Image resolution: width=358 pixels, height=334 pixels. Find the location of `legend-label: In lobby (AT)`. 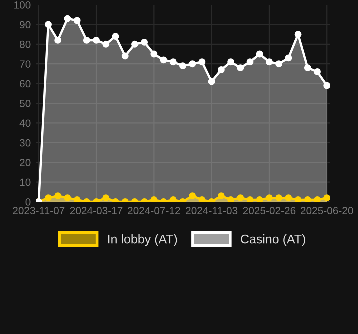

legend-label: In lobby (AT) is located at coordinates (143, 240).